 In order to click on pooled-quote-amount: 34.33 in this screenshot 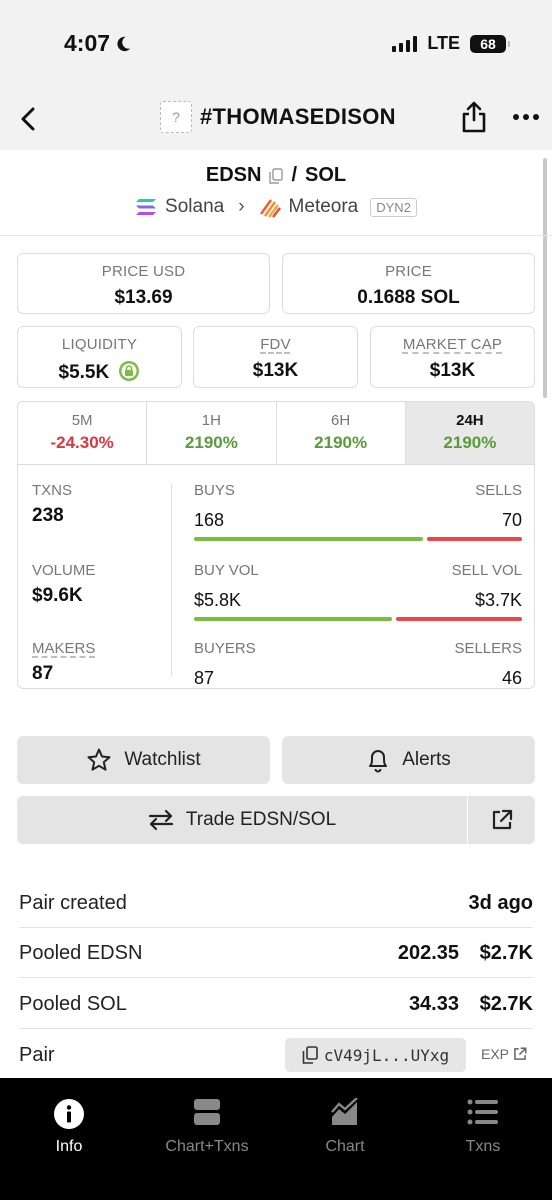, I will do `click(433, 1004)`.